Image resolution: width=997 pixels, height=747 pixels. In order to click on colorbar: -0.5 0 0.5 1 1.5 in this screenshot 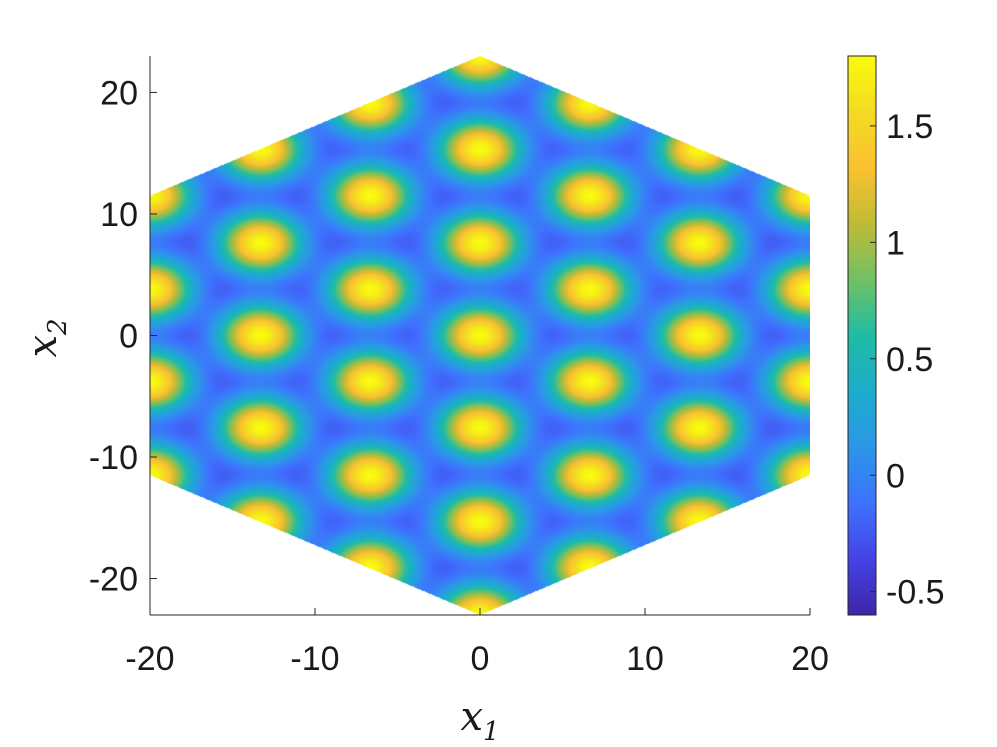, I will do `click(896, 335)`.